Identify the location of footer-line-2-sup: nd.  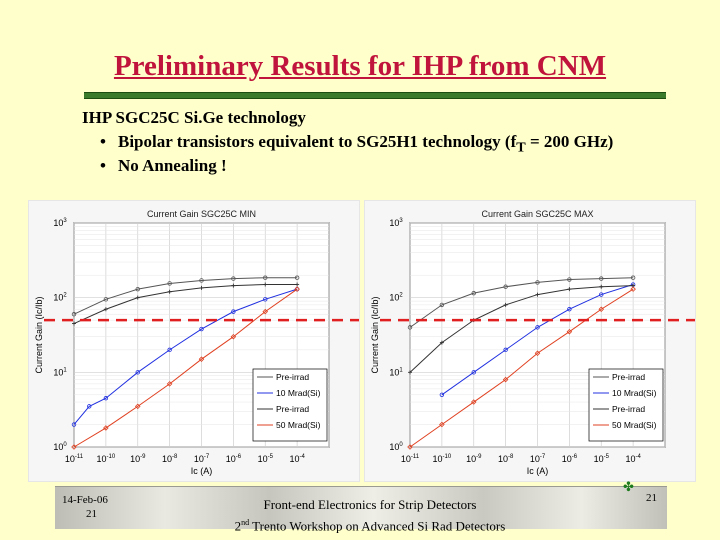
(245, 522).